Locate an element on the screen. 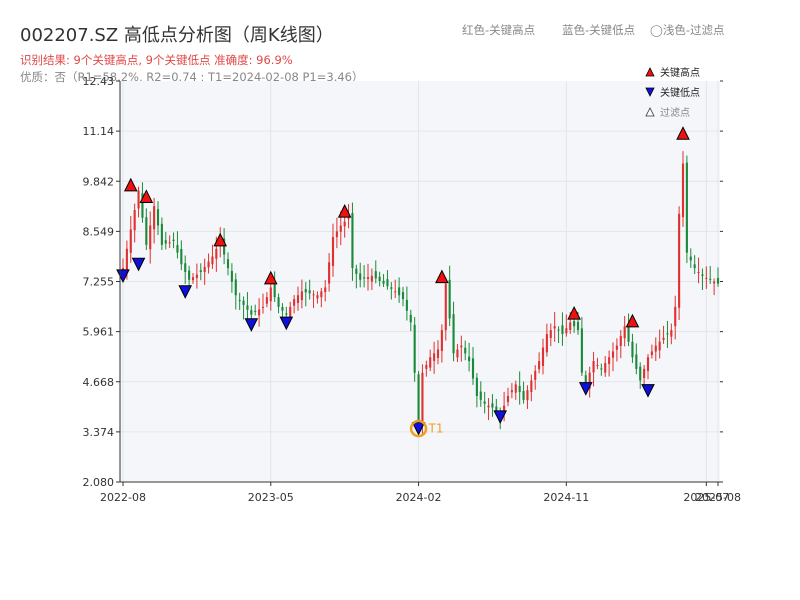 This screenshot has height=600, width=800. y-tick-label: 2.080 is located at coordinates (99, 482).